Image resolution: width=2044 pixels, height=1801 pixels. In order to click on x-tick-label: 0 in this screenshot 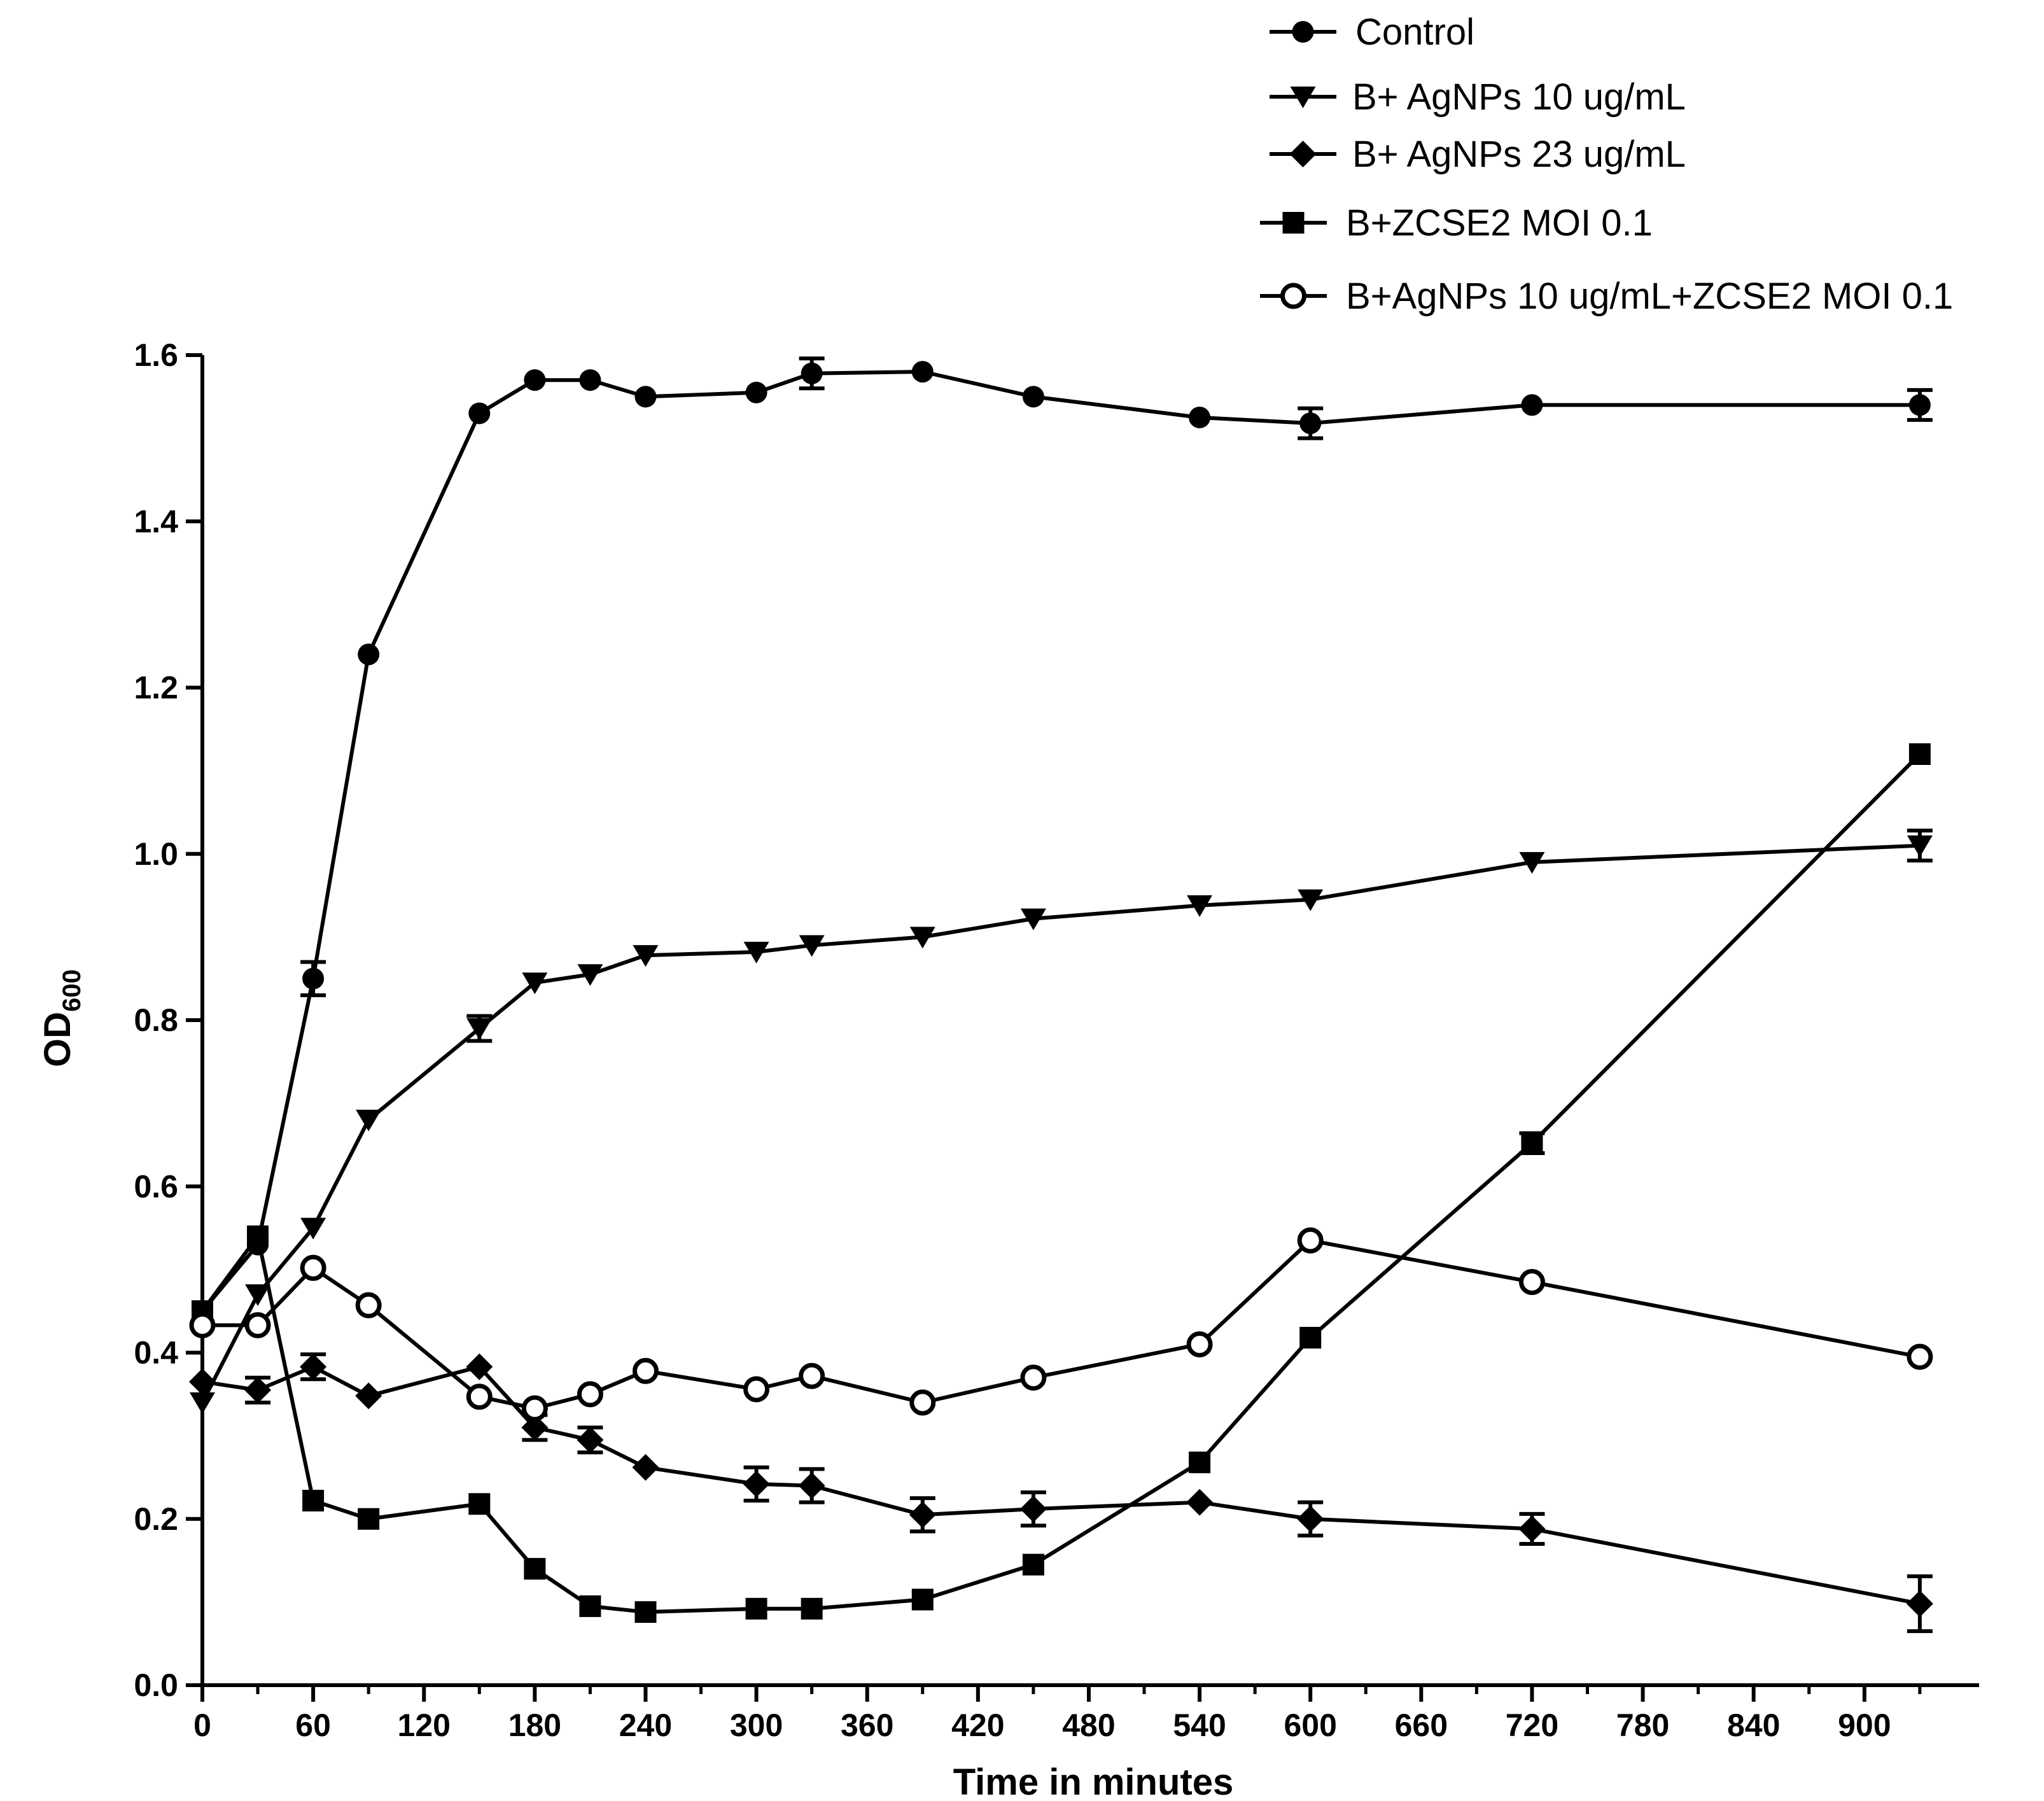, I will do `click(202, 1725)`.